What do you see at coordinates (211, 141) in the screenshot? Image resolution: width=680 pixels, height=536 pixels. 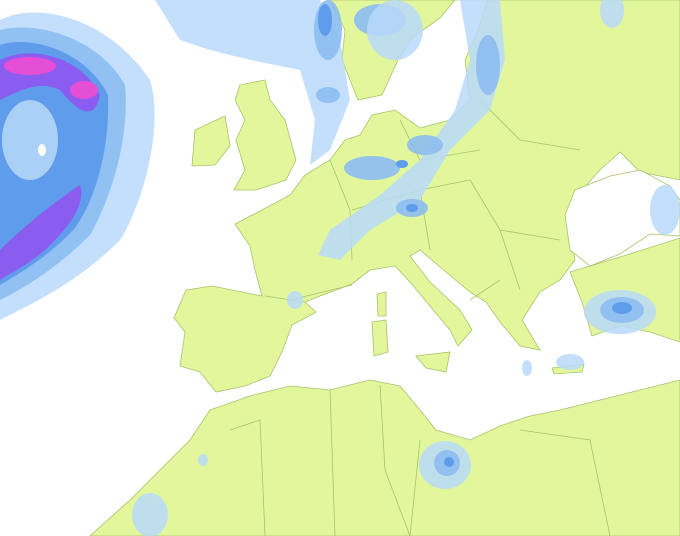 I see `ireland` at bounding box center [211, 141].